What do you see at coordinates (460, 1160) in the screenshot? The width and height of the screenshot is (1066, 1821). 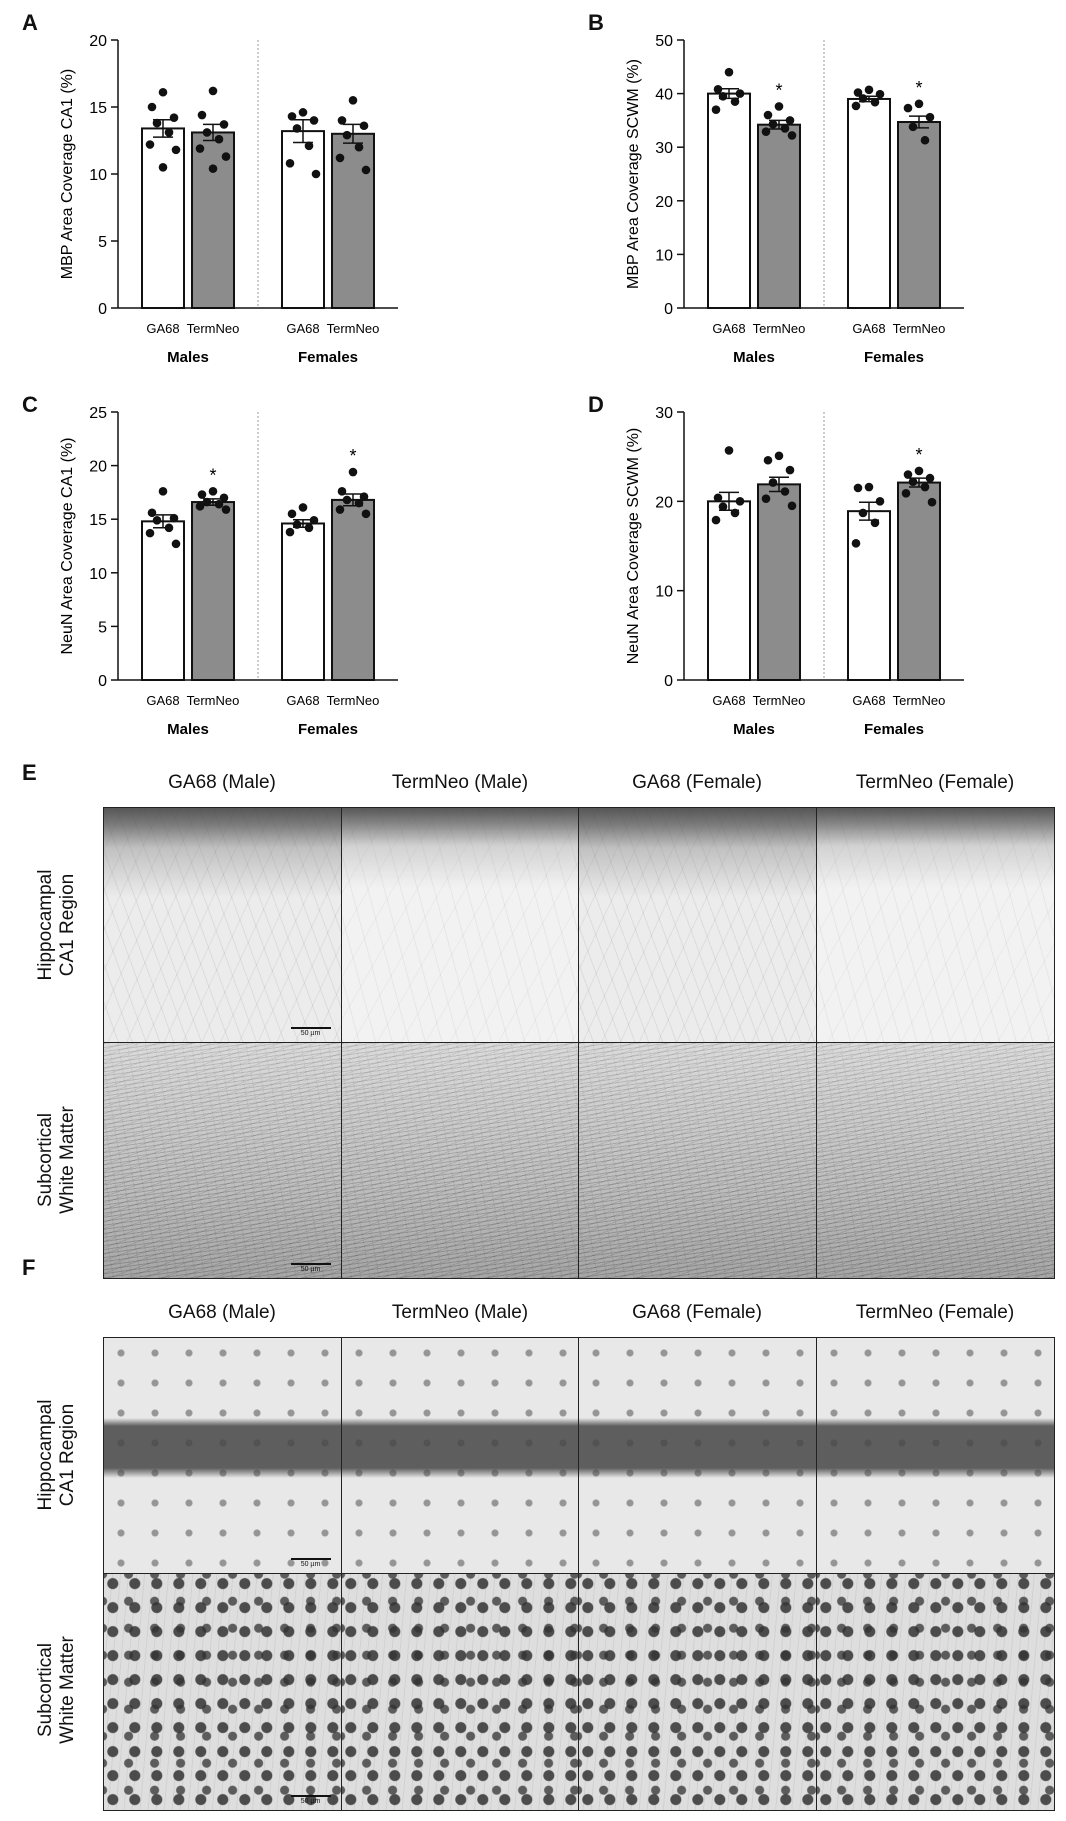 I see `e-image-white-matter-termneo-male` at bounding box center [460, 1160].